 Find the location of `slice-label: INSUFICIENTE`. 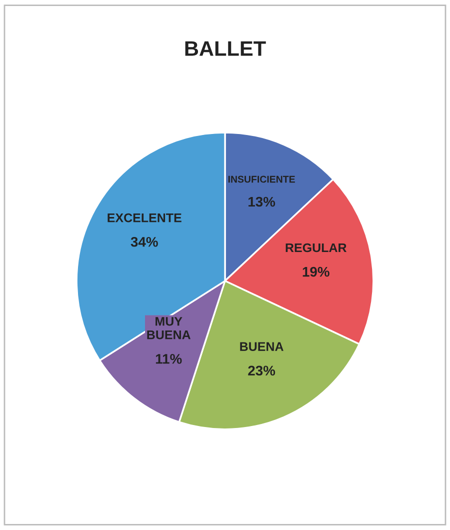

slice-label: INSUFICIENTE is located at coordinates (261, 179).